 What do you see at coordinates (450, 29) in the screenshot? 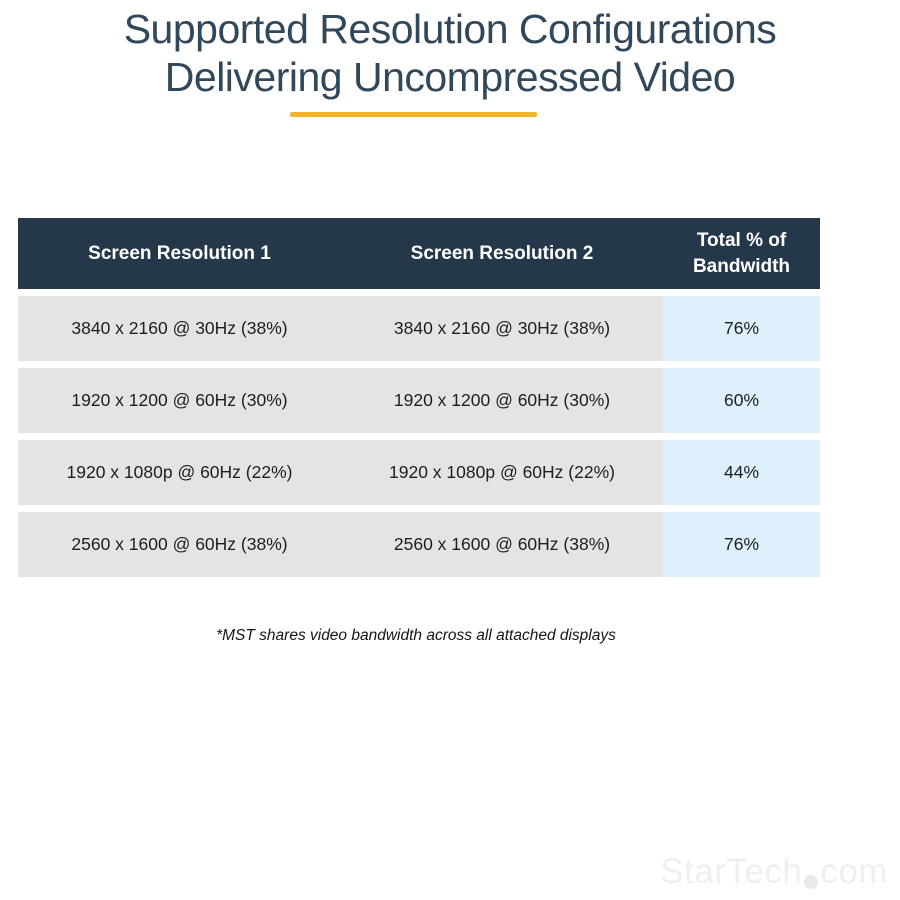
I see `page-title-line-1: Supported Resolution Configurations` at bounding box center [450, 29].